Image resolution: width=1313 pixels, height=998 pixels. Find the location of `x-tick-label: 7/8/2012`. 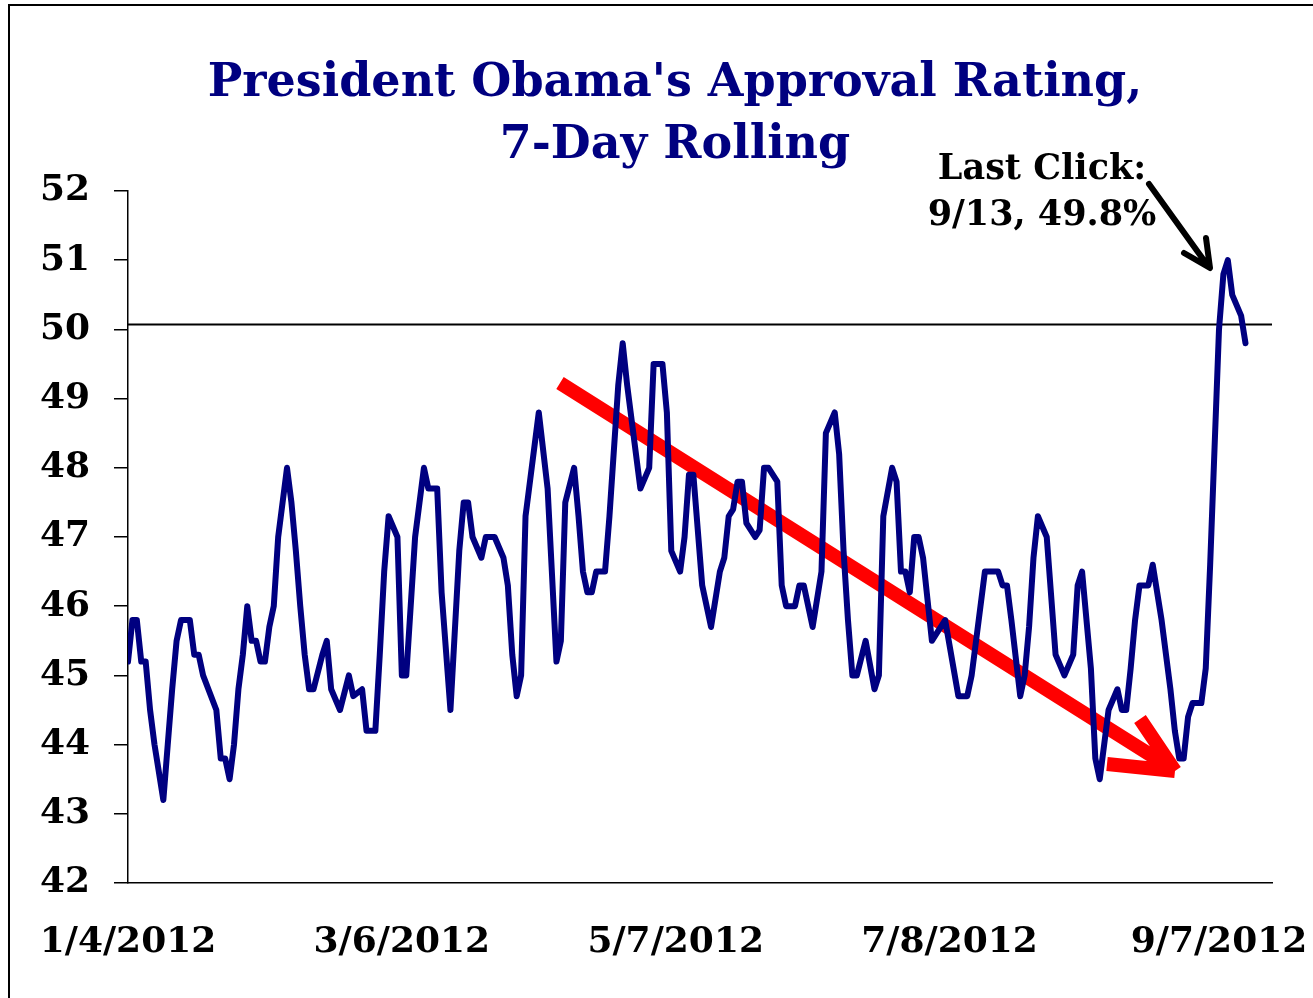

x-tick-label: 7/8/2012 is located at coordinates (949, 938).